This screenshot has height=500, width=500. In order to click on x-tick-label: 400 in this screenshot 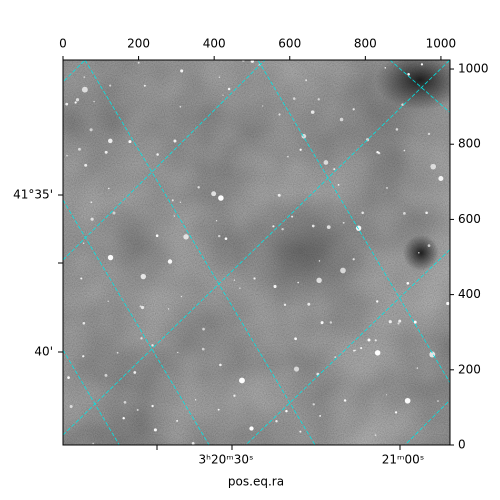, I will do `click(214, 44)`.